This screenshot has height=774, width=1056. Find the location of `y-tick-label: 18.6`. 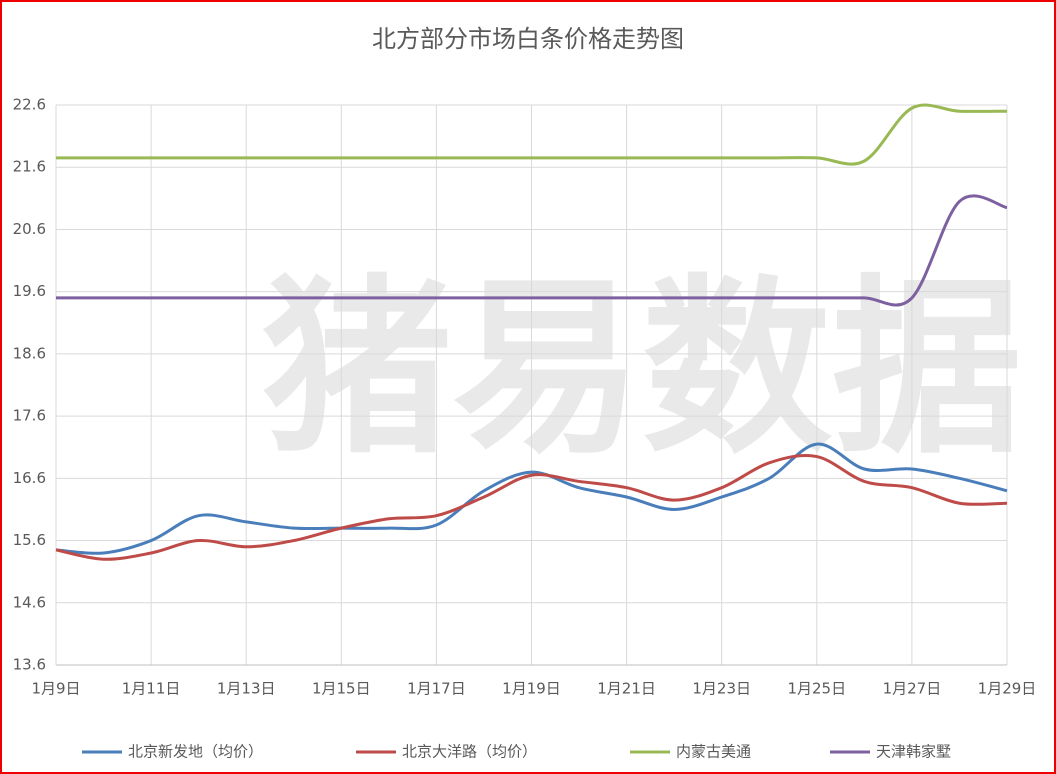

y-tick-label: 18.6 is located at coordinates (29, 353).